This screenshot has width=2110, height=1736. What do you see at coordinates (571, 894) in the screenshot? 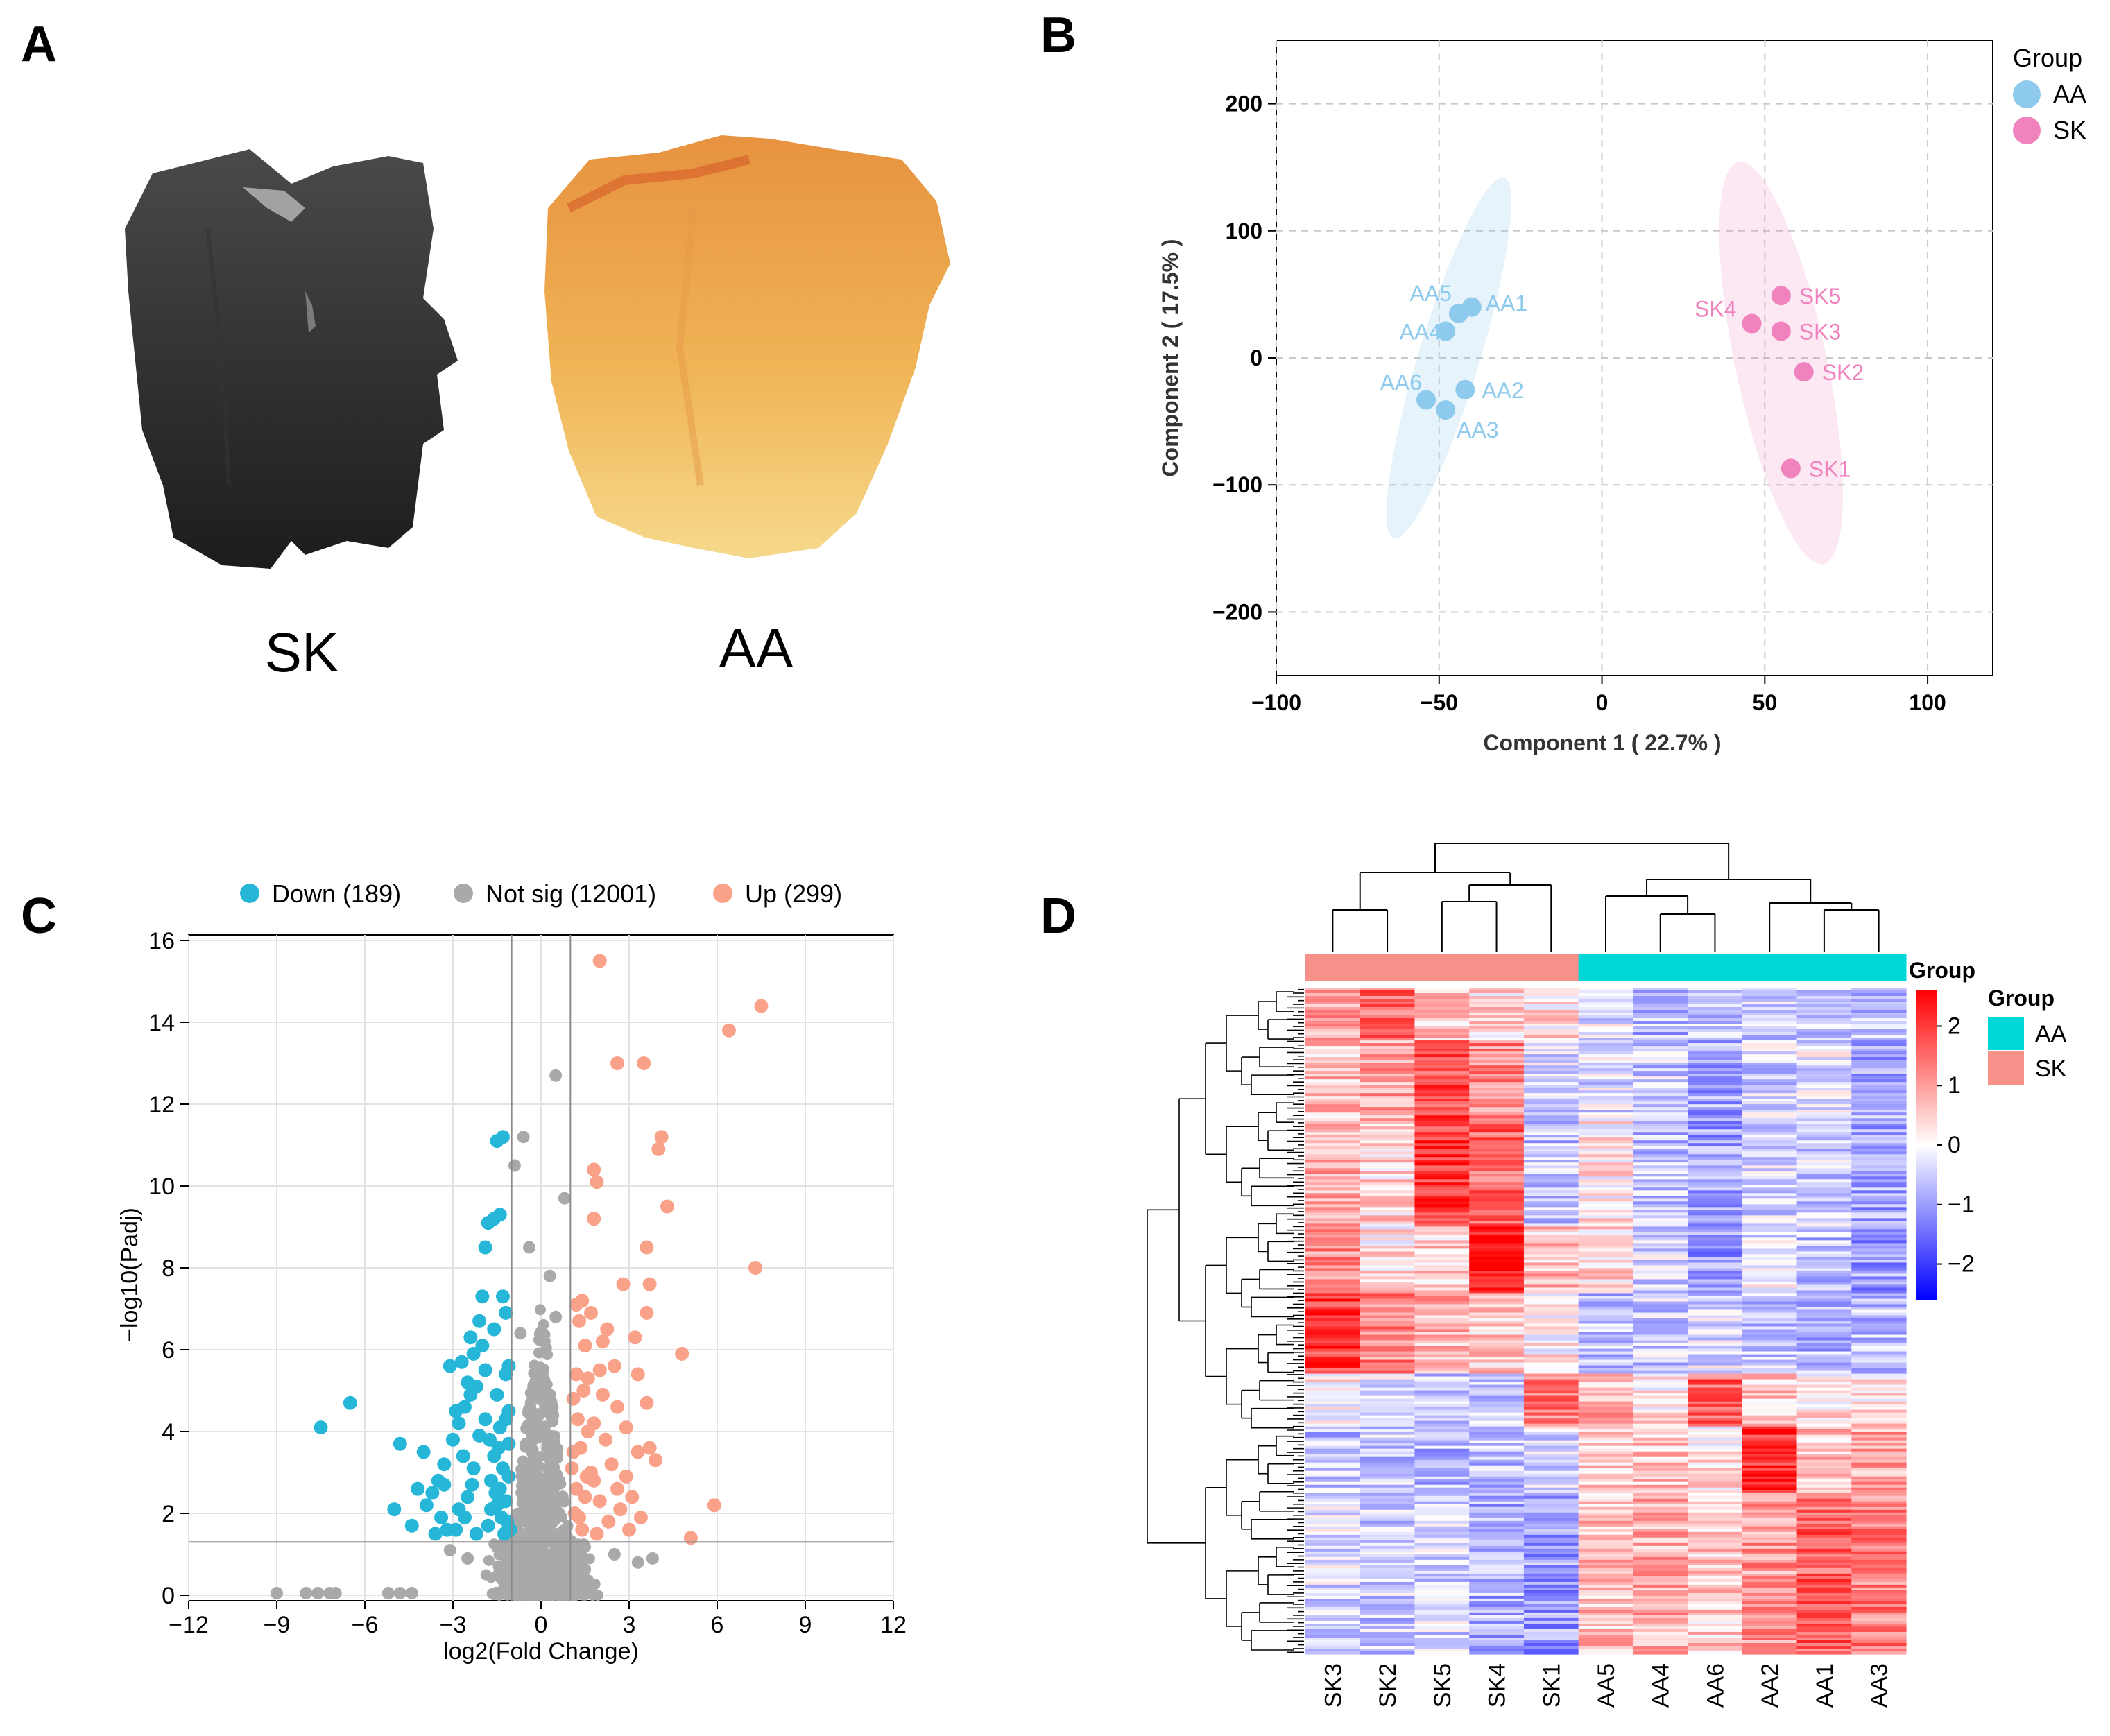
I see `volcano-legend-notsig-label: Not sig (12001)` at bounding box center [571, 894].